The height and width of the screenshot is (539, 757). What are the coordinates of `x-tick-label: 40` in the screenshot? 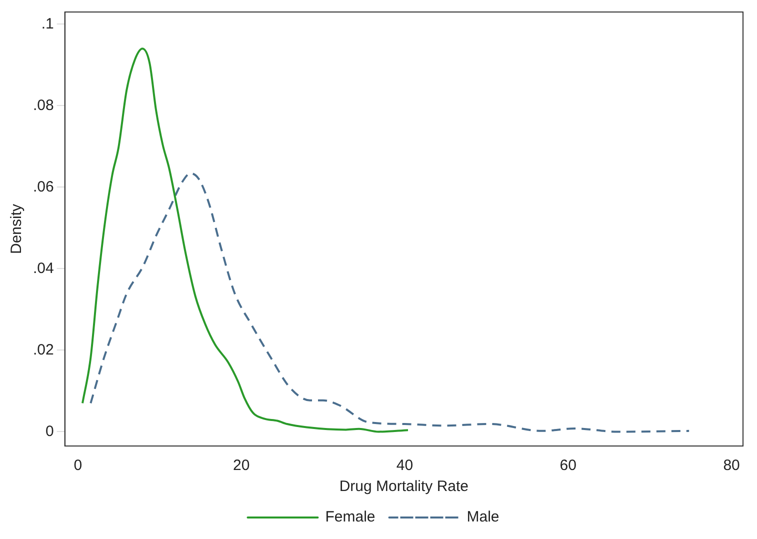 It's located at (405, 465).